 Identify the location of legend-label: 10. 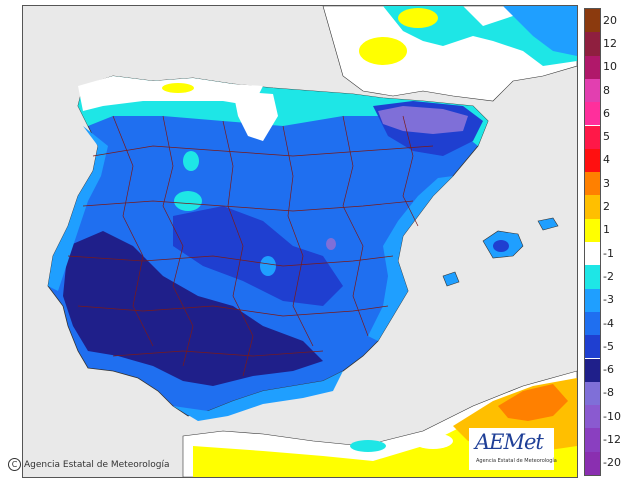
(610, 67).